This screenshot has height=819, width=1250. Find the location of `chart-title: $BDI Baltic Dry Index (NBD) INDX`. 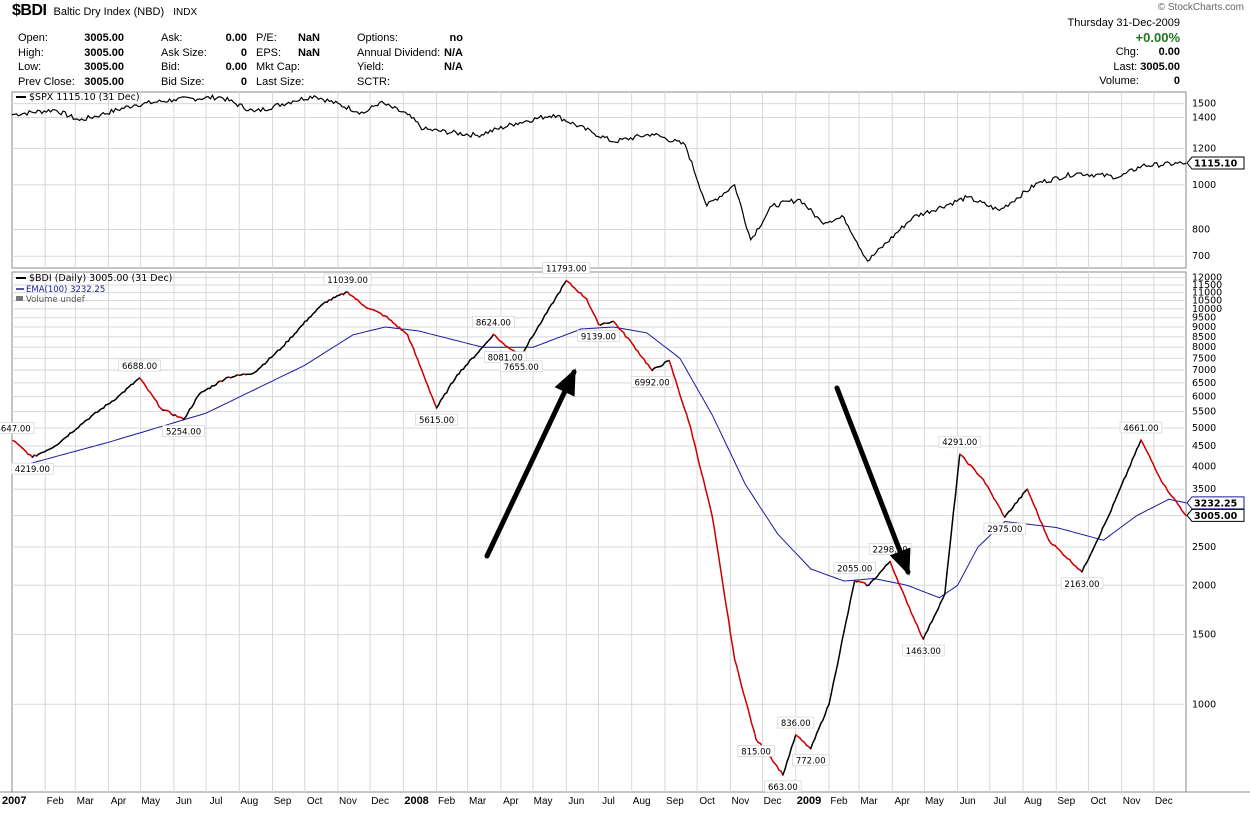

chart-title: $BDI Baltic Dry Index (NBD) INDX is located at coordinates (104, 11).